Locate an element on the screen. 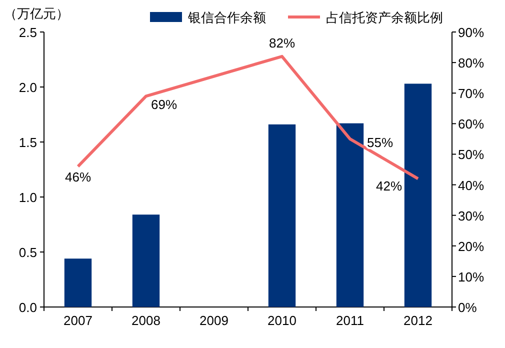 Image resolution: width=505 pixels, height=348 pixels. y2-tick-label: 40% is located at coordinates (471, 185).